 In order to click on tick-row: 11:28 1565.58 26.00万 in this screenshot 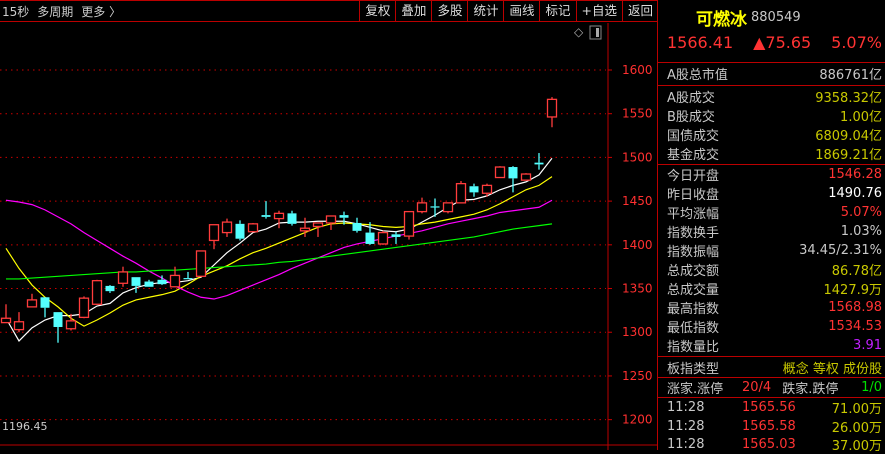, I will do `click(771, 426)`.